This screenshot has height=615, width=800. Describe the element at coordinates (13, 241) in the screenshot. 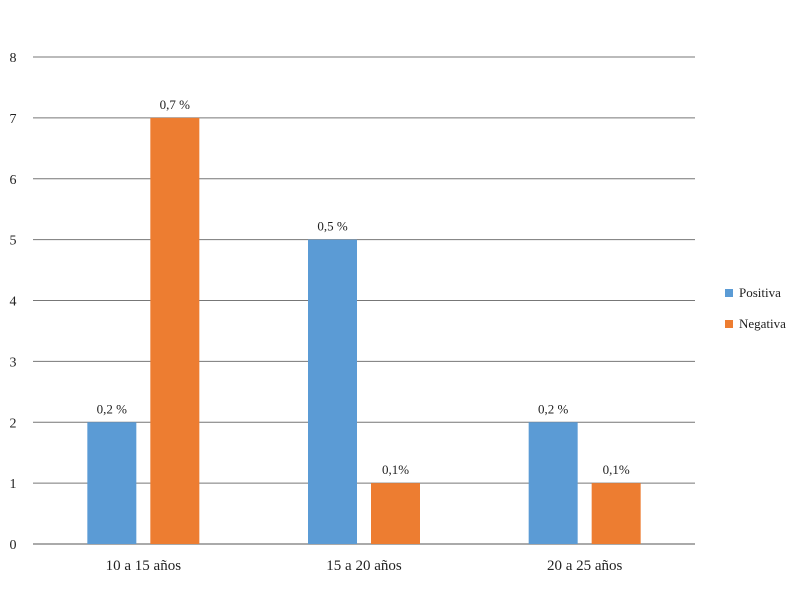

I see `y-tick-label: 5` at that location.